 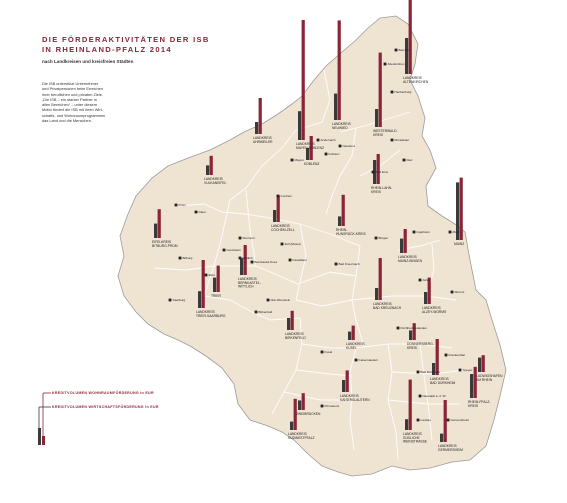 What do you see at coordinates (70, 83) in the screenshot?
I see `intro-line: Die ISB unterstützt Unternehmer` at bounding box center [70, 83].